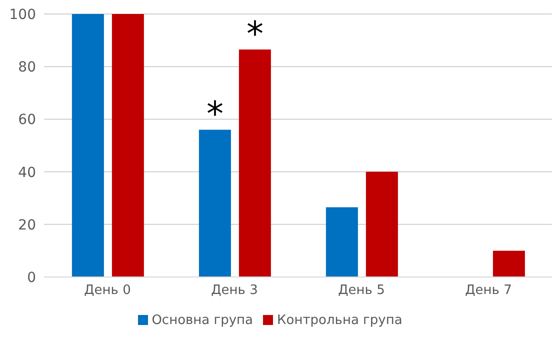  What do you see at coordinates (27, 225) in the screenshot?
I see `y-tick-label: 20` at bounding box center [27, 225].